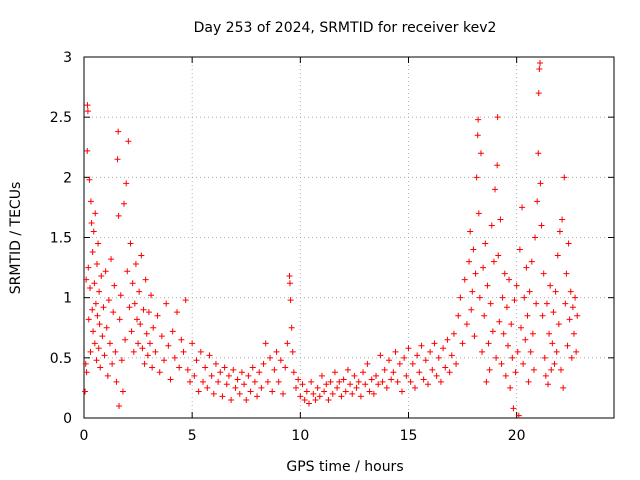 This screenshot has height=480, width=640. Describe the element at coordinates (67, 178) in the screenshot. I see `y-tick-label: 2` at that location.